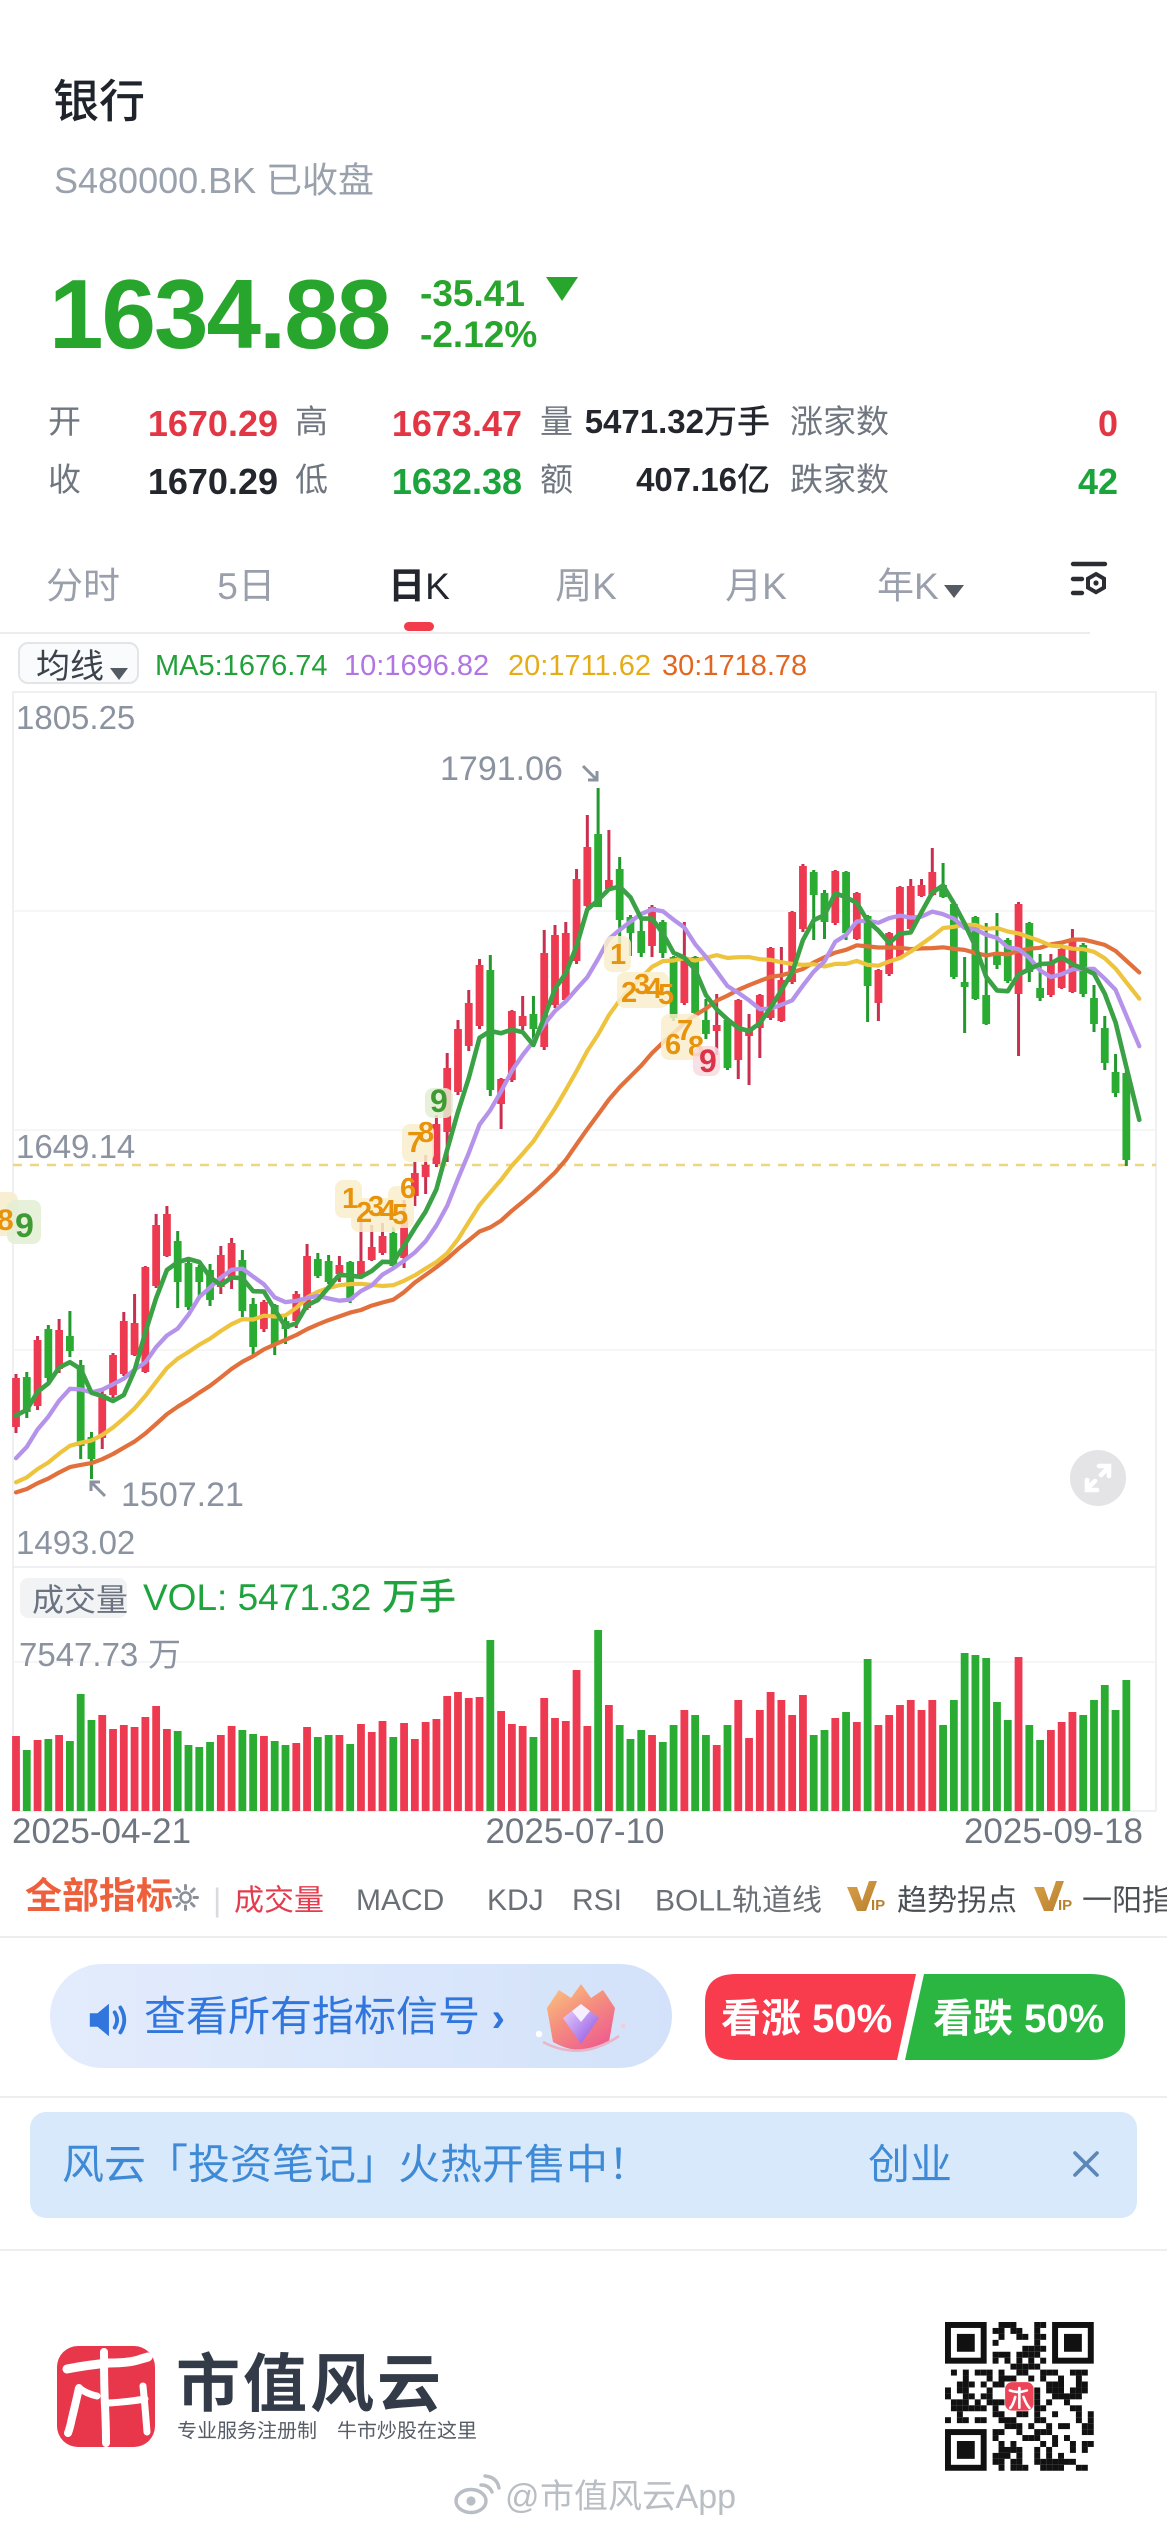  I want to click on svg-text: 1805.25, so click(75, 717).